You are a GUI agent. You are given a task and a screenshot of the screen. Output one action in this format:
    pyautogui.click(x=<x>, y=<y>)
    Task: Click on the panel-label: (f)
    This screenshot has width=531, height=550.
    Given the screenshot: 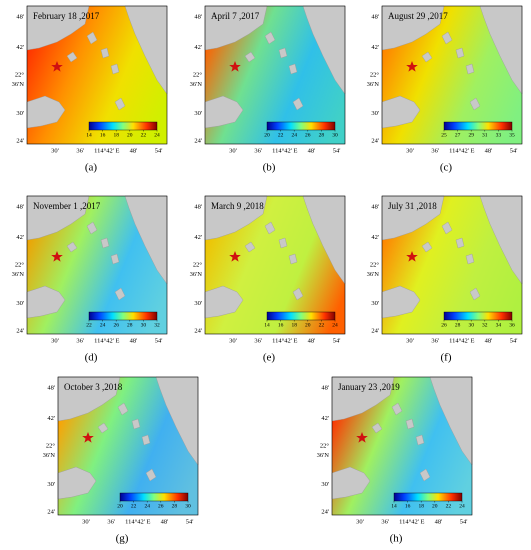 What is the action you would take?
    pyautogui.click(x=446, y=358)
    